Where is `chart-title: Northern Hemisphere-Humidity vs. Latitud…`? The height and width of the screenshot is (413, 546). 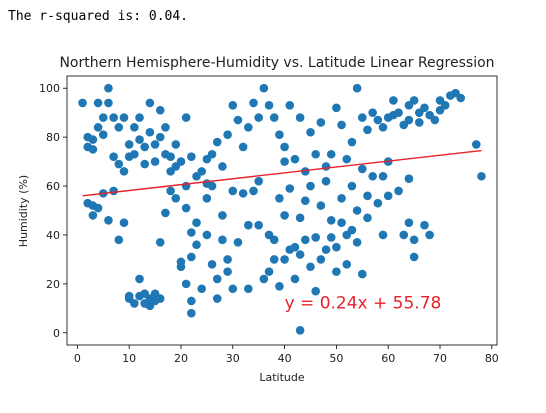 chart-title: Northern Hemisphere-Humidity vs. Latitud… is located at coordinates (276, 63).